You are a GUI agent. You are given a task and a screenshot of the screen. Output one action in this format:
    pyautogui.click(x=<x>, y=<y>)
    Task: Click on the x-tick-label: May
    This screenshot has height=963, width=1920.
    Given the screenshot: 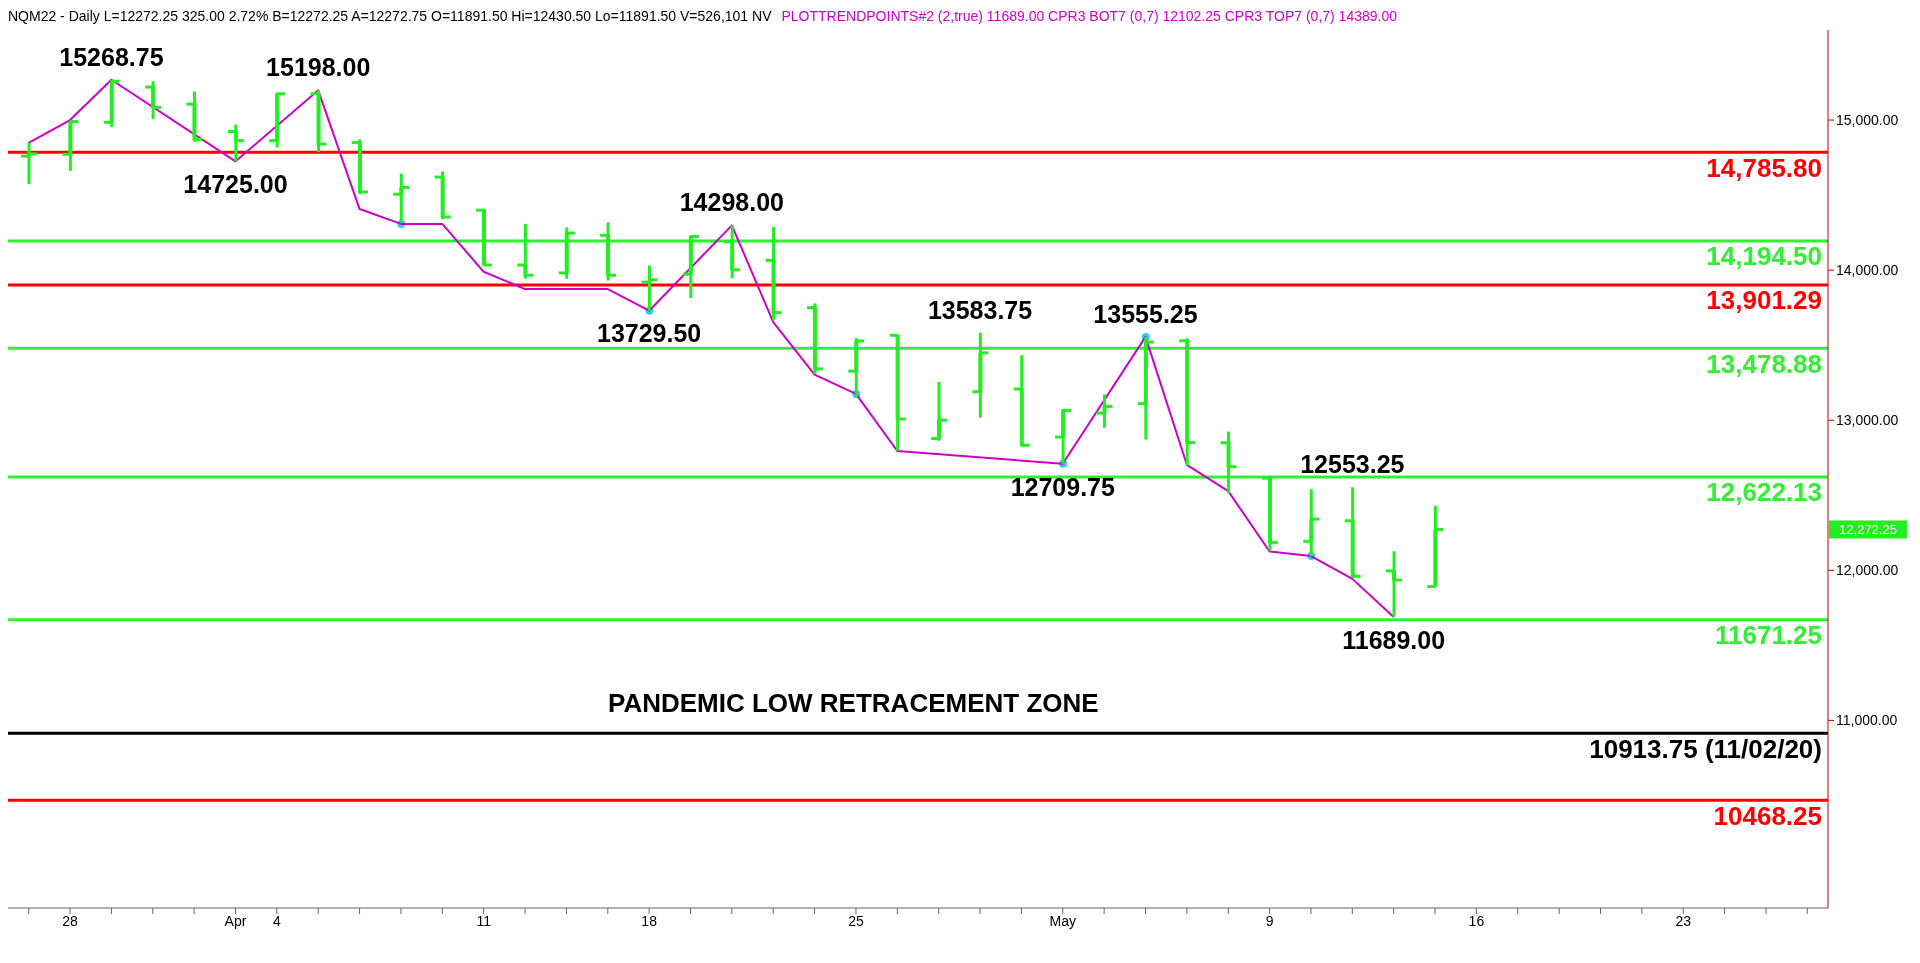 What is the action you would take?
    pyautogui.click(x=1062, y=920)
    